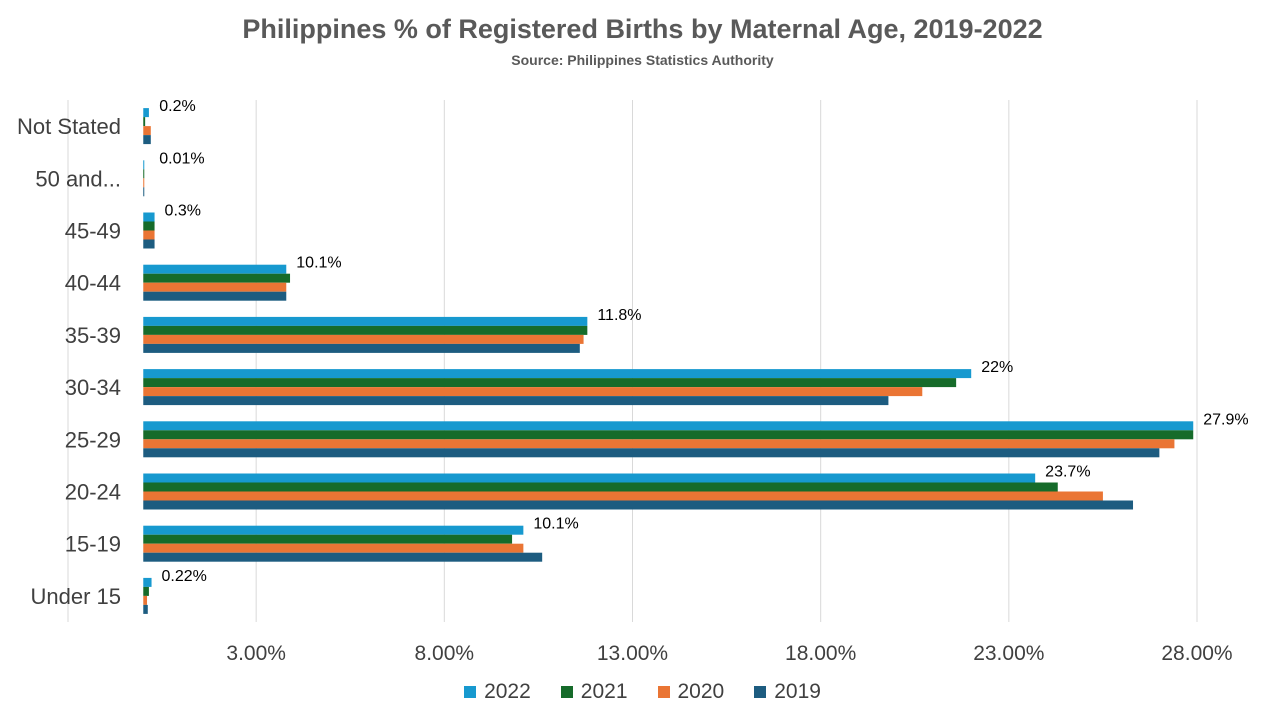  I want to click on category-label: Under 15, so click(75, 596).